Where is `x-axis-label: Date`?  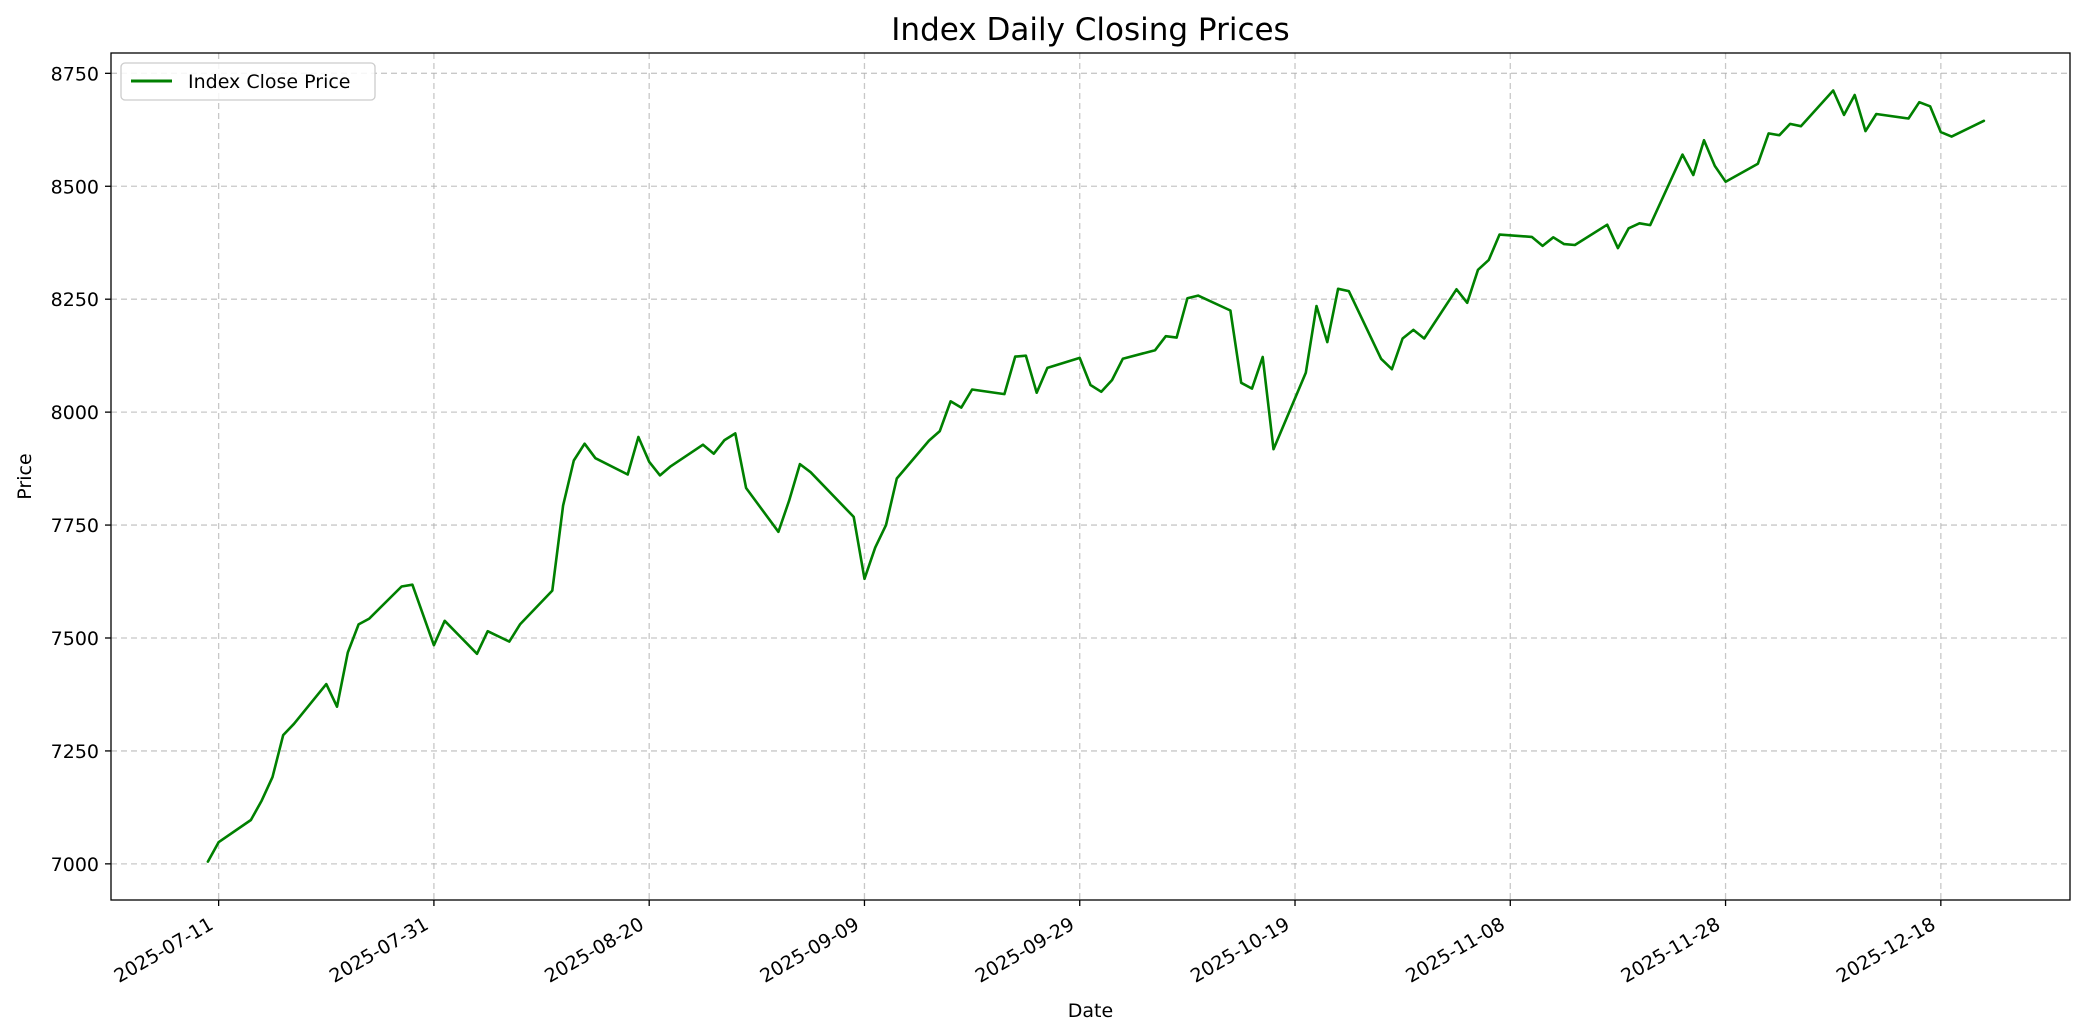 x-axis-label: Date is located at coordinates (1090, 1011).